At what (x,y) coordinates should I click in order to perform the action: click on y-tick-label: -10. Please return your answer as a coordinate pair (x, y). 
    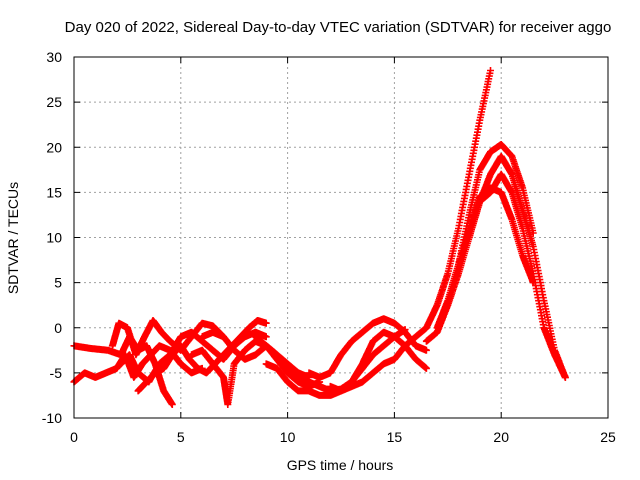
    Looking at the image, I should click on (52, 418).